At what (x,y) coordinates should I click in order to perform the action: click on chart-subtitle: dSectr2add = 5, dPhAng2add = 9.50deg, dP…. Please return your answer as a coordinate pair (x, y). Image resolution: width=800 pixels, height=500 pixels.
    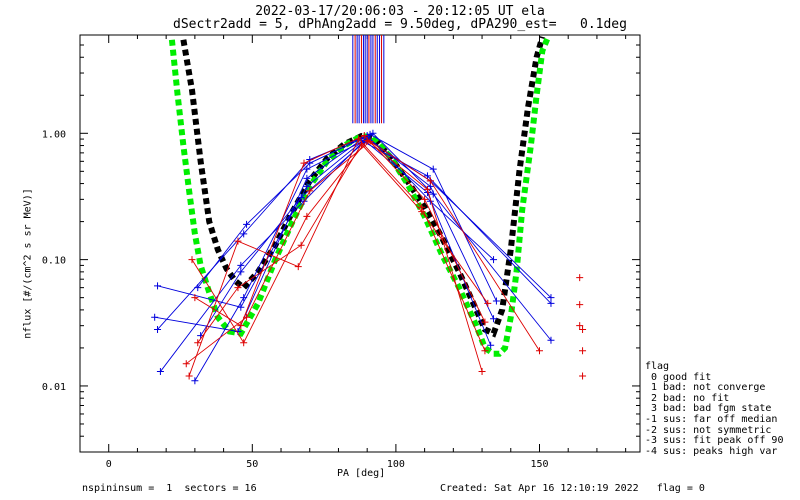
    Looking at the image, I should click on (400, 24).